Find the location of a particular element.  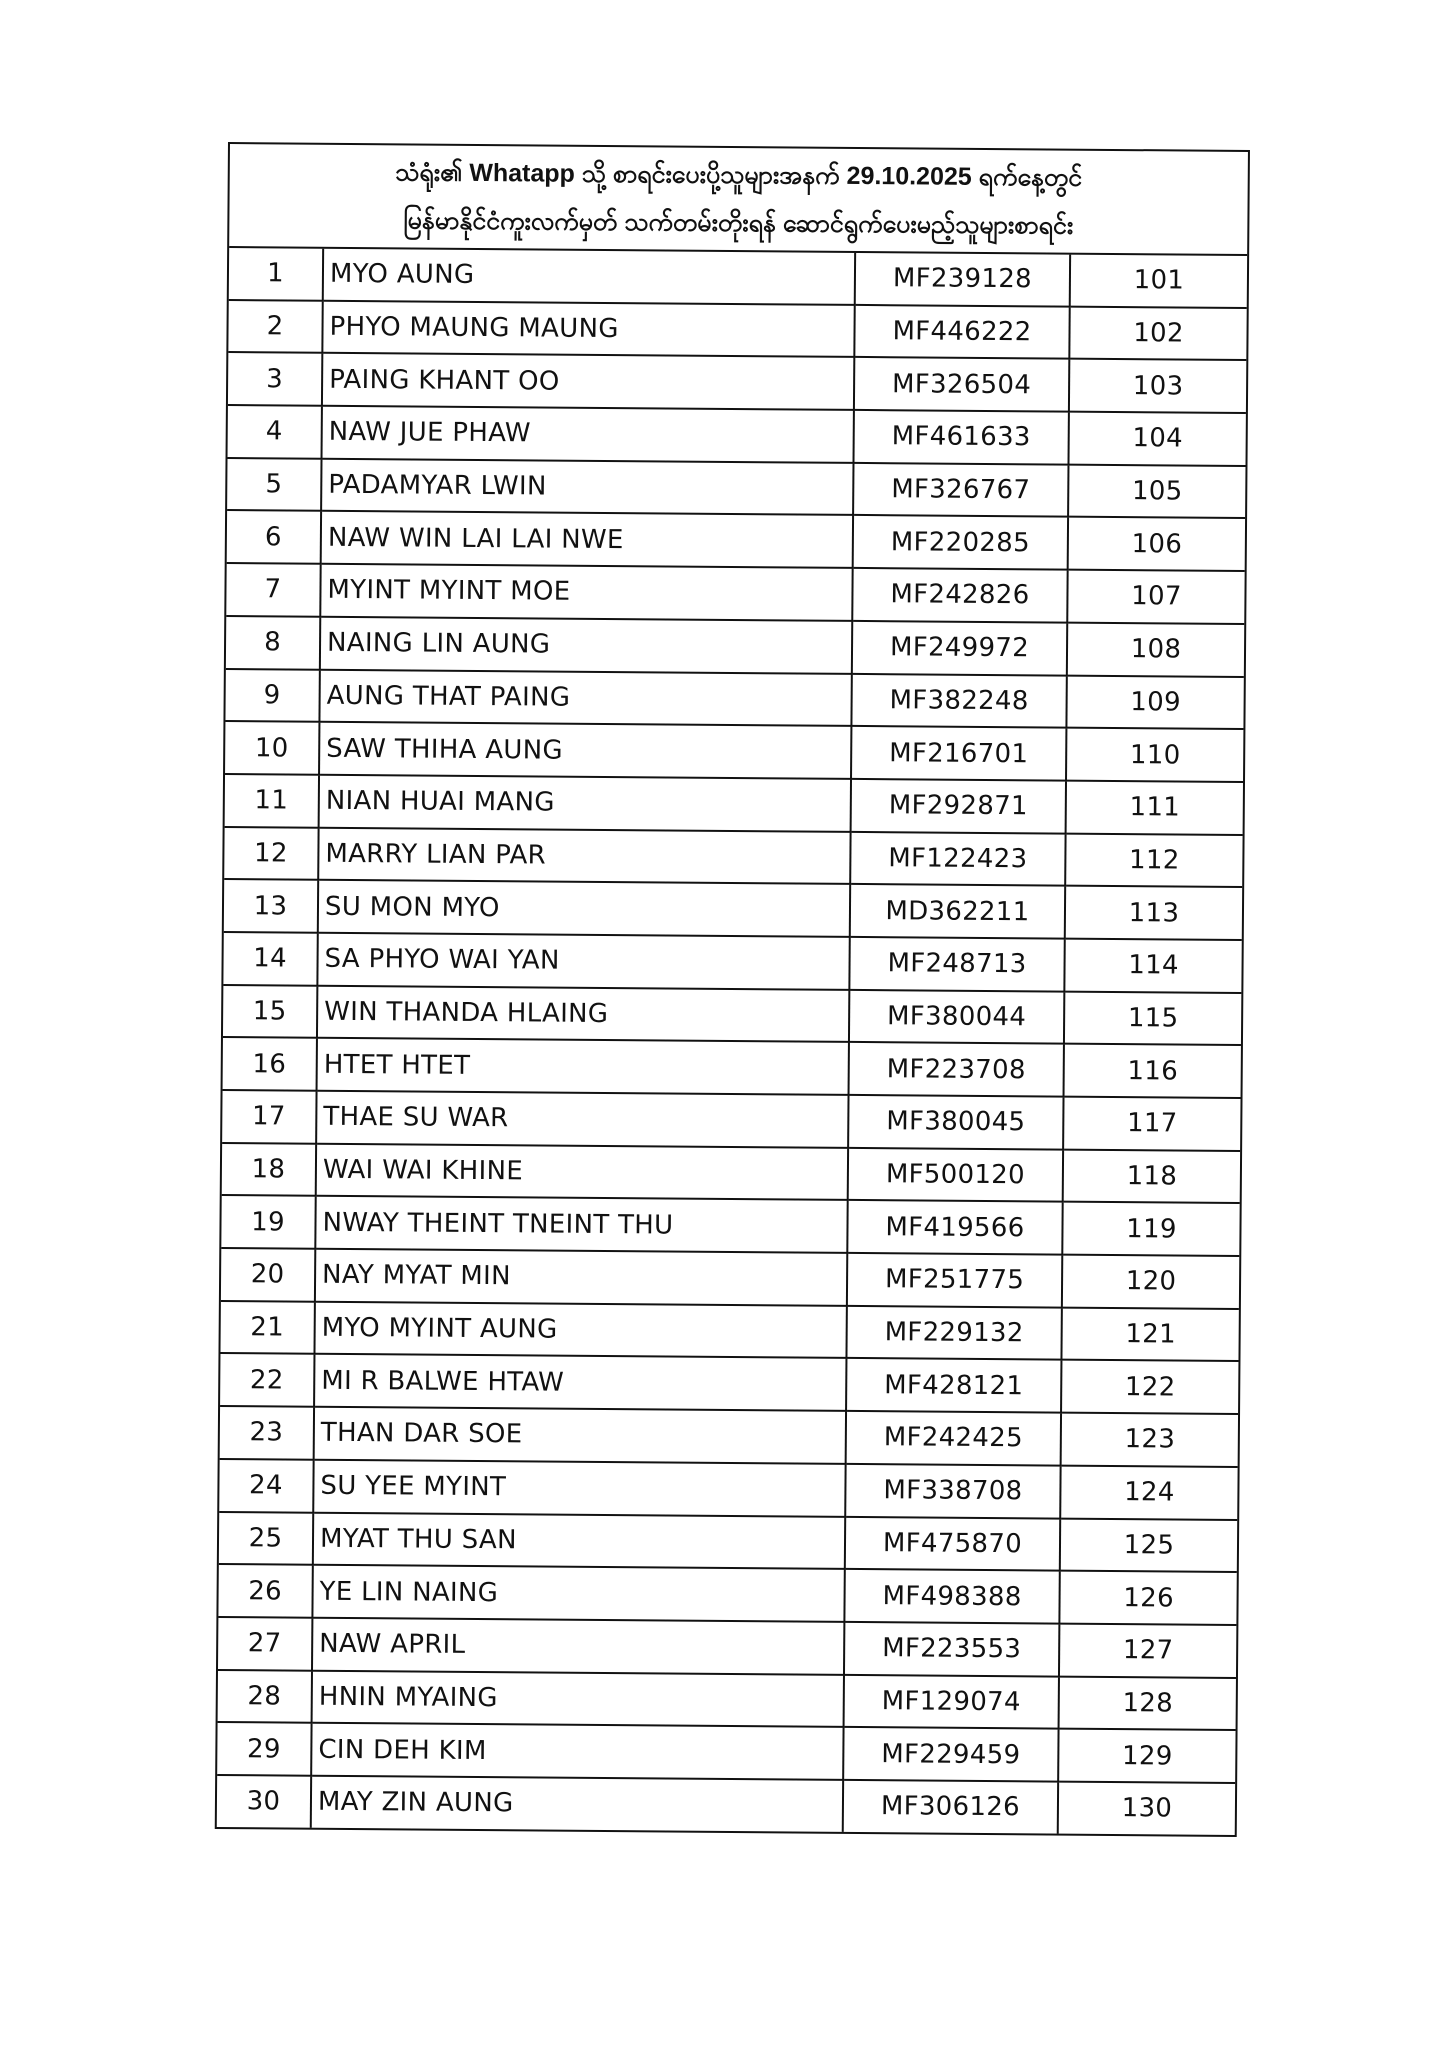

table-row: 11 NIAN HUAI MANG MF292871 111 is located at coordinates (734, 804).